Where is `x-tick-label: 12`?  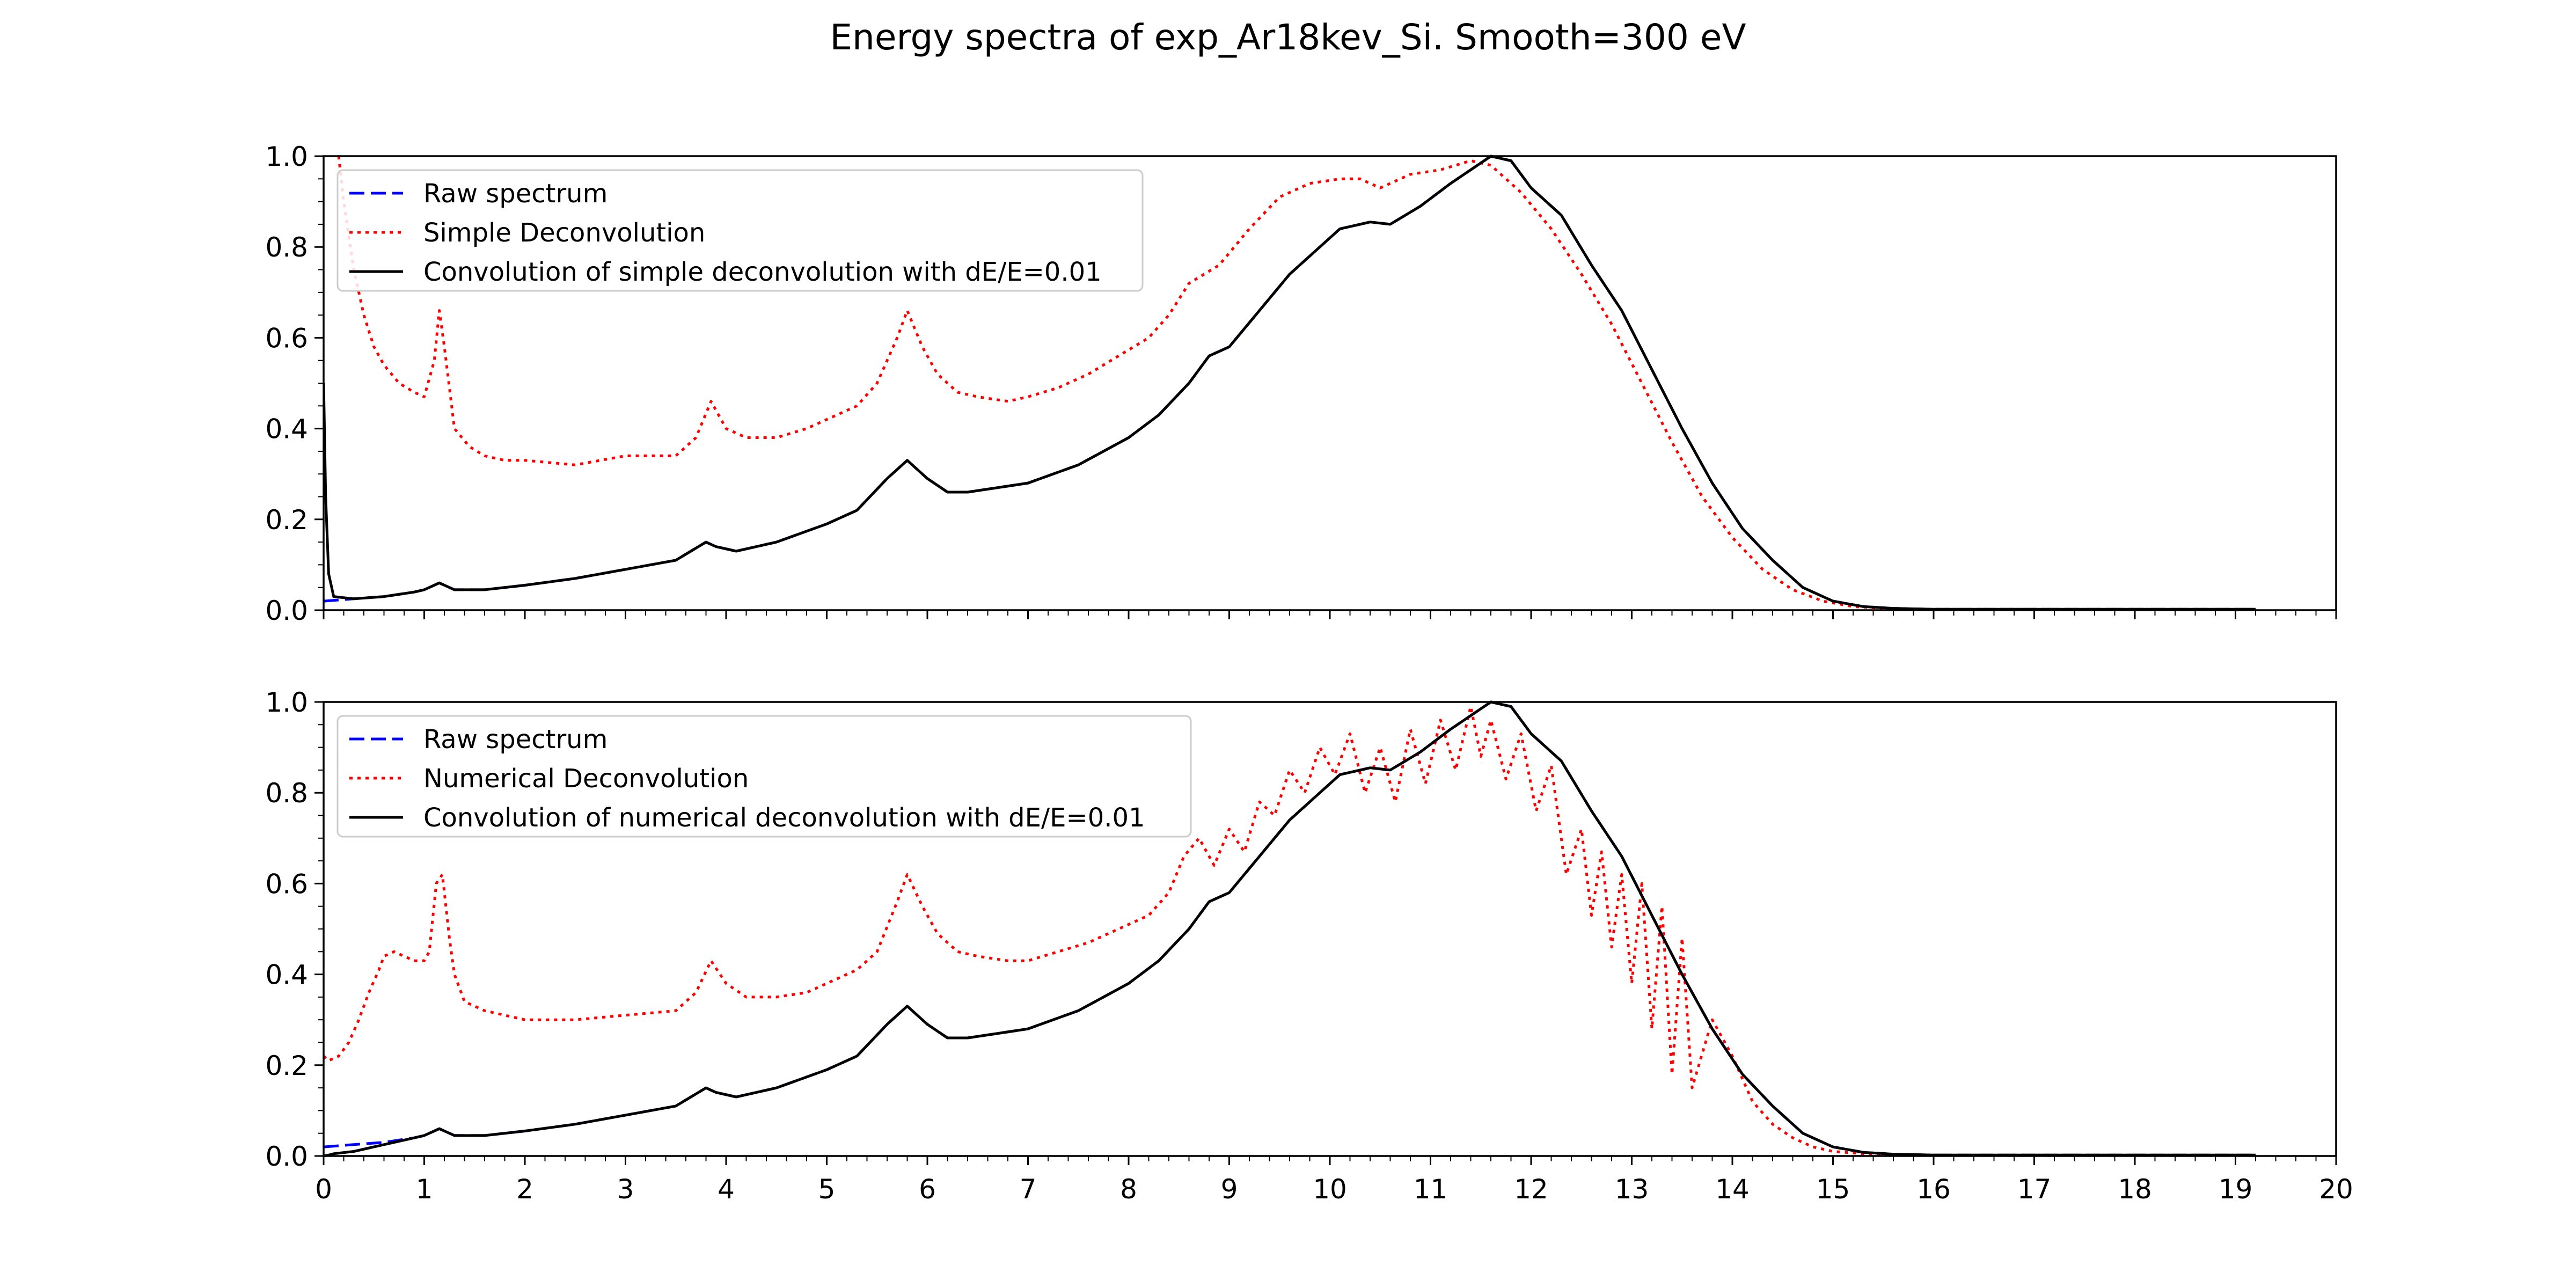
x-tick-label: 12 is located at coordinates (1531, 1189).